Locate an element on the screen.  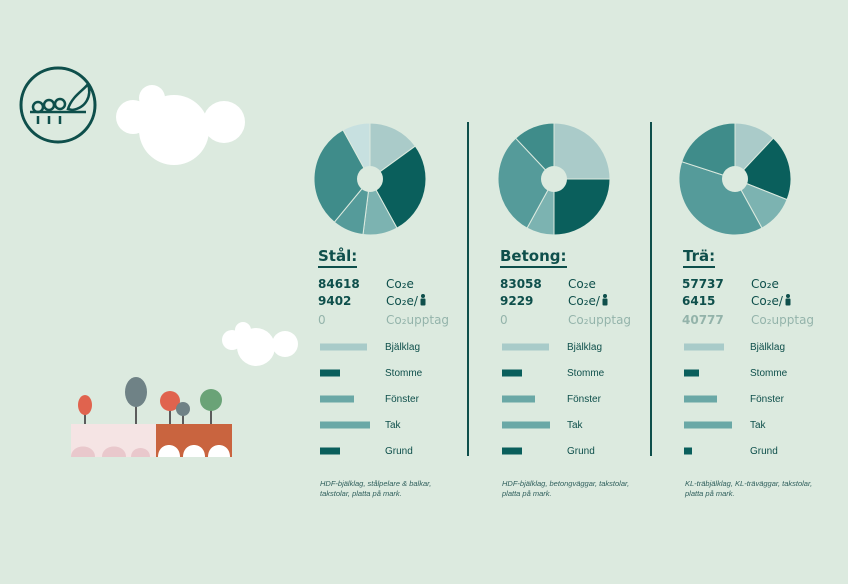
bar-chart-stal is located at coordinates (345, 399).